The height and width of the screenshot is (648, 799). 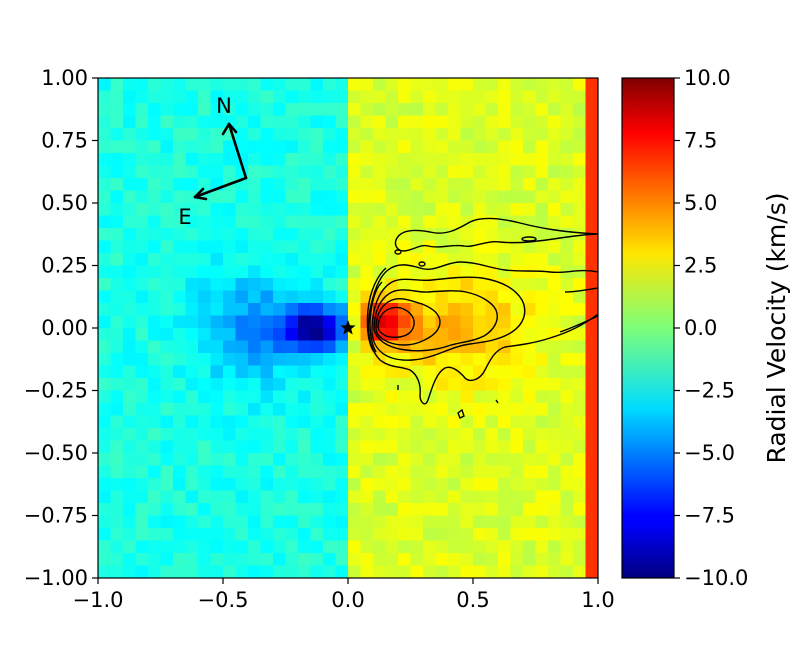 I want to click on colorbar-tick-label: −2.5, so click(x=709, y=391).